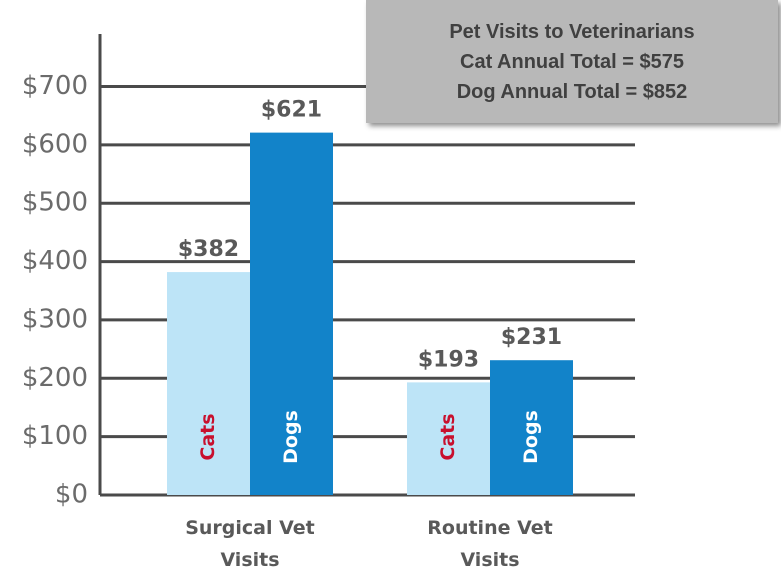  I want to click on annotation: Dog Annual Total = $852, so click(572, 92).